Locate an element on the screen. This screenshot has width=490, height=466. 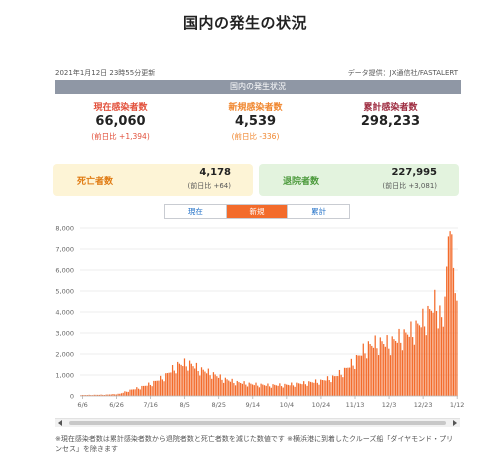
y-tick-label: 6,000 is located at coordinates (64, 271).